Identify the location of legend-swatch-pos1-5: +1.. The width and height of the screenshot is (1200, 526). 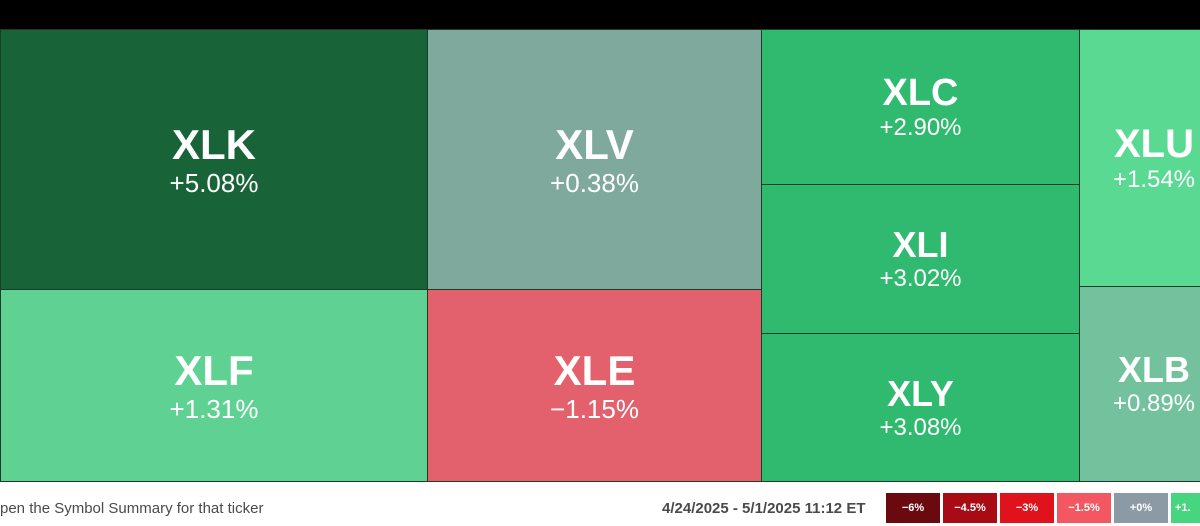
(1185, 508).